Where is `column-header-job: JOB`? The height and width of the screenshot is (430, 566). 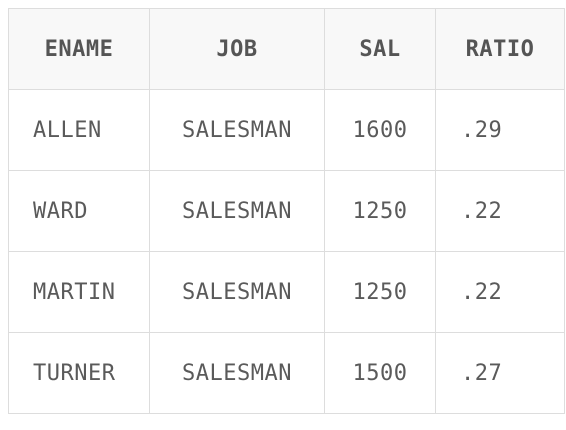 column-header-job: JOB is located at coordinates (237, 49).